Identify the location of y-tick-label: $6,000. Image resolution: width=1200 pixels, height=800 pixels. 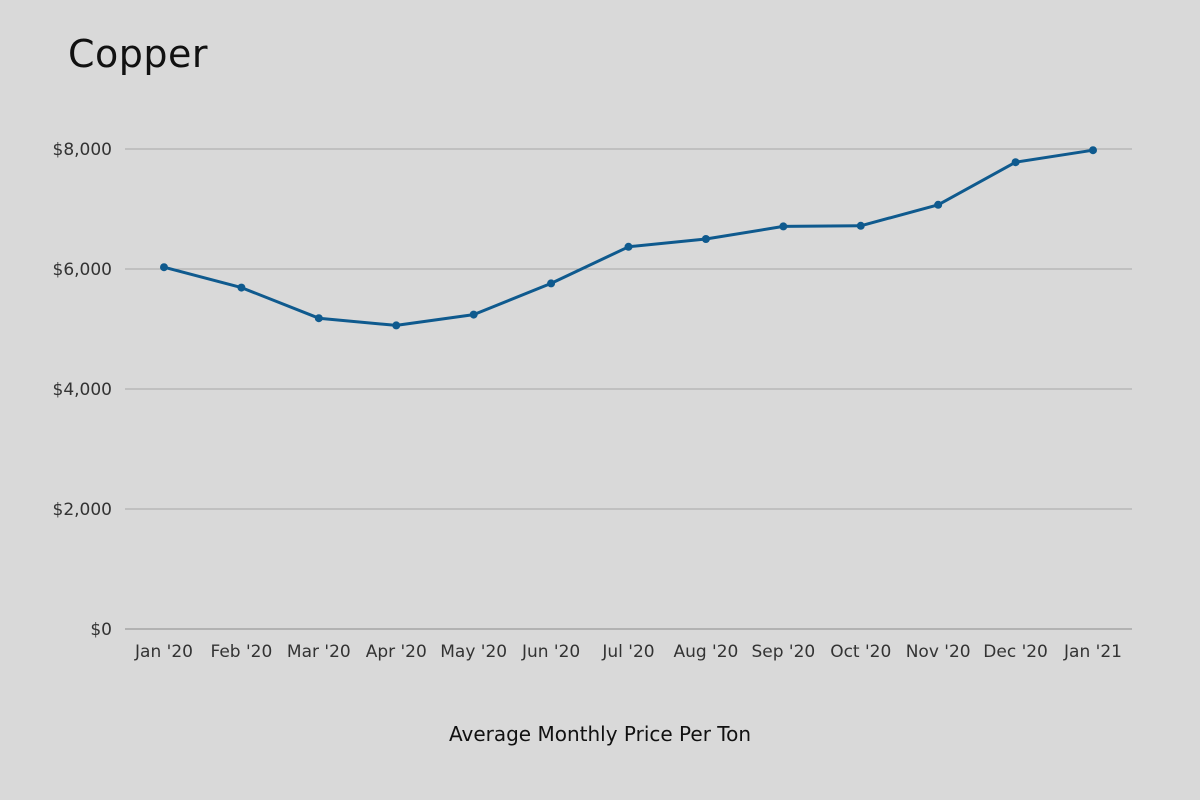
(82, 270).